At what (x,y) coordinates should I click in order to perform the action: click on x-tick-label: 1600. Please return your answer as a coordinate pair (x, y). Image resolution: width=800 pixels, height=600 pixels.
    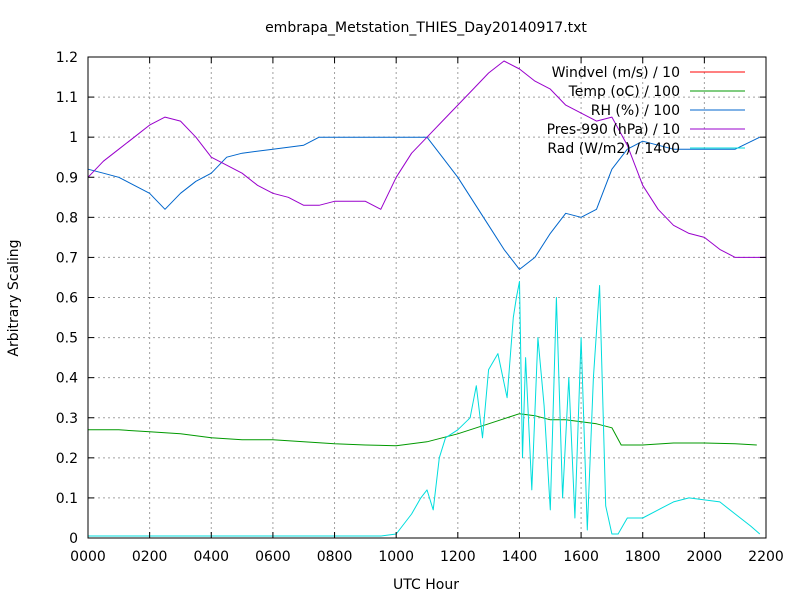
    Looking at the image, I should click on (581, 557).